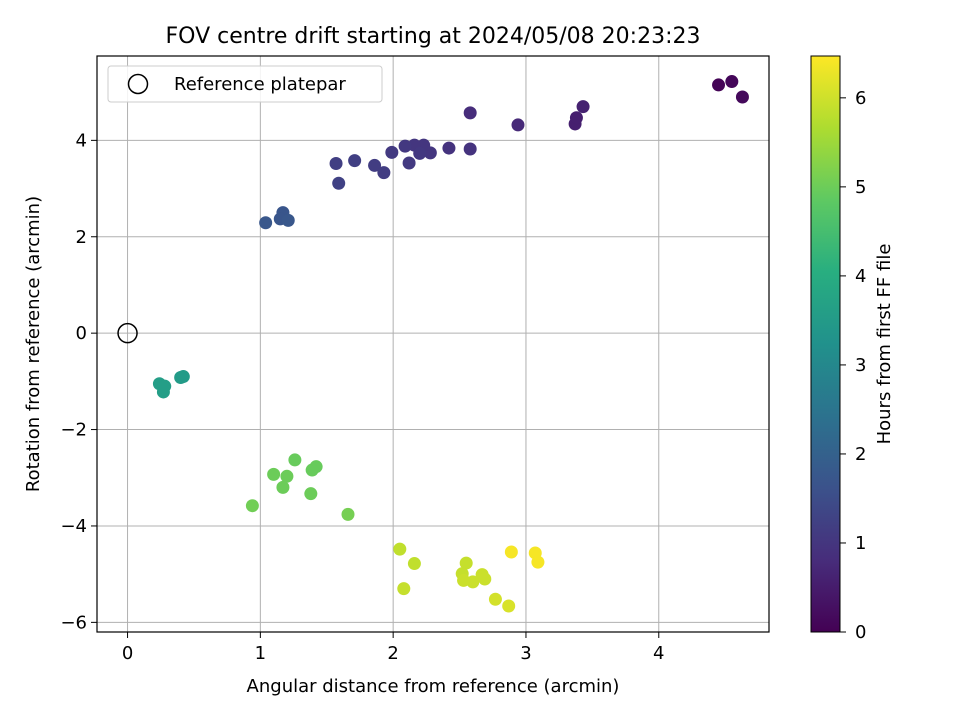 This screenshot has width=960, height=720. I want to click on y-tick-label: −6, so click(73, 622).